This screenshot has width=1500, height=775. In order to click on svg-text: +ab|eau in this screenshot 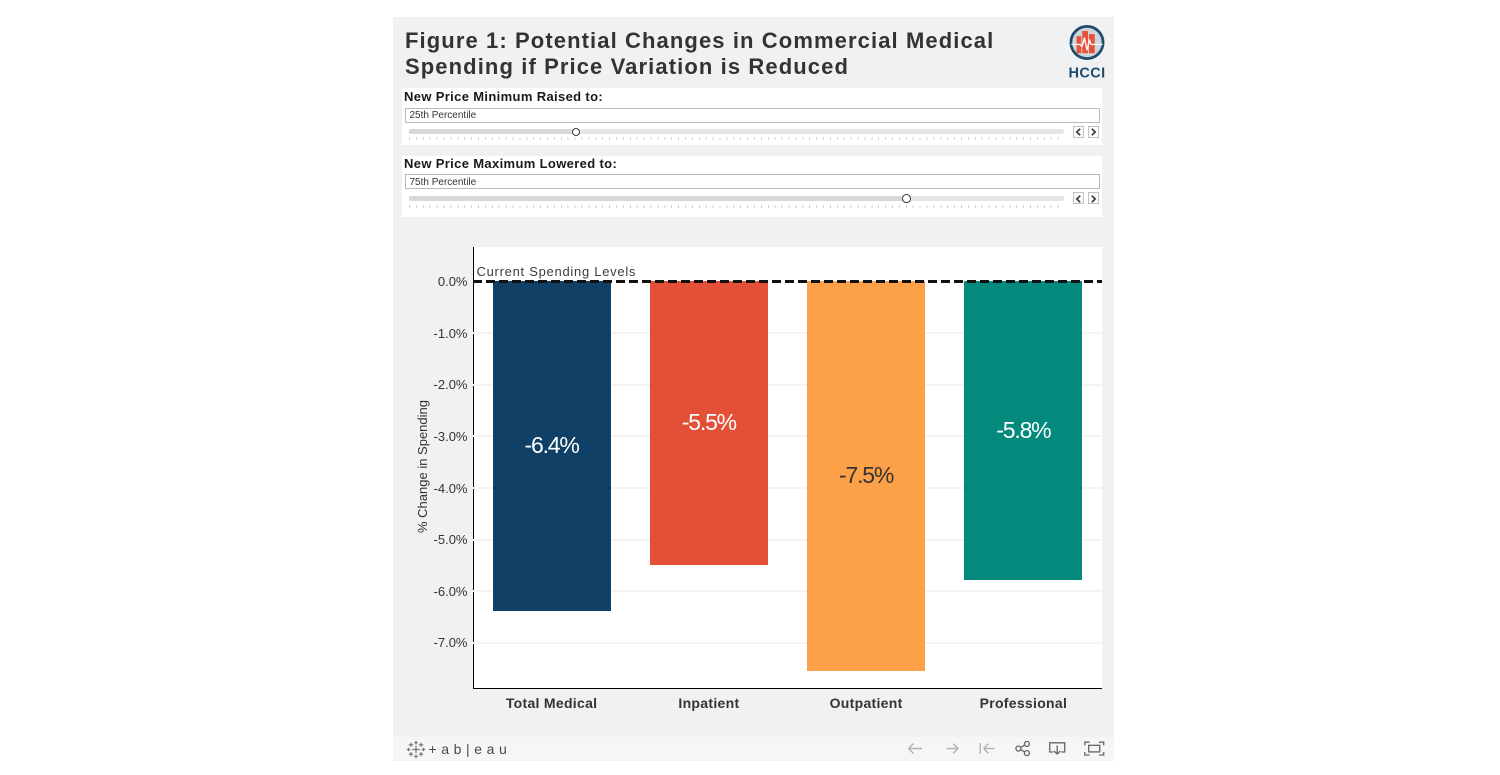, I will do `click(470, 749)`.